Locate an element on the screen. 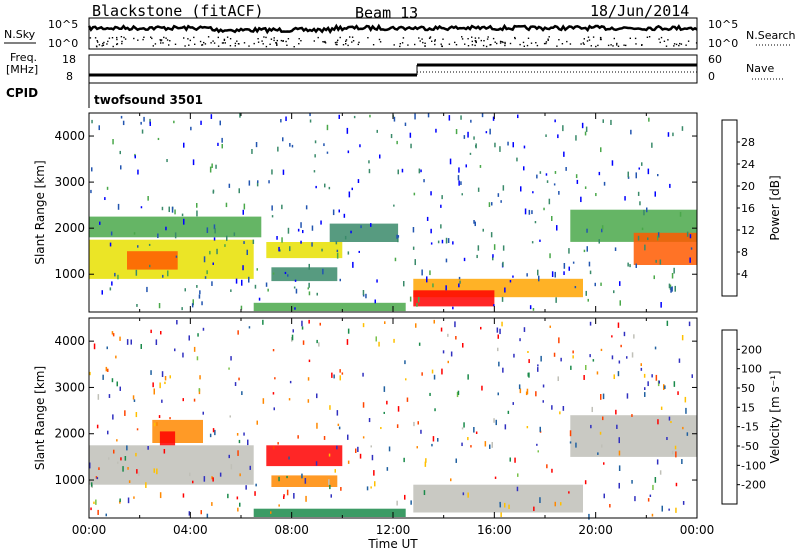 This screenshot has height=554, width=800. x-tick-label: 00:00 is located at coordinates (89, 530).